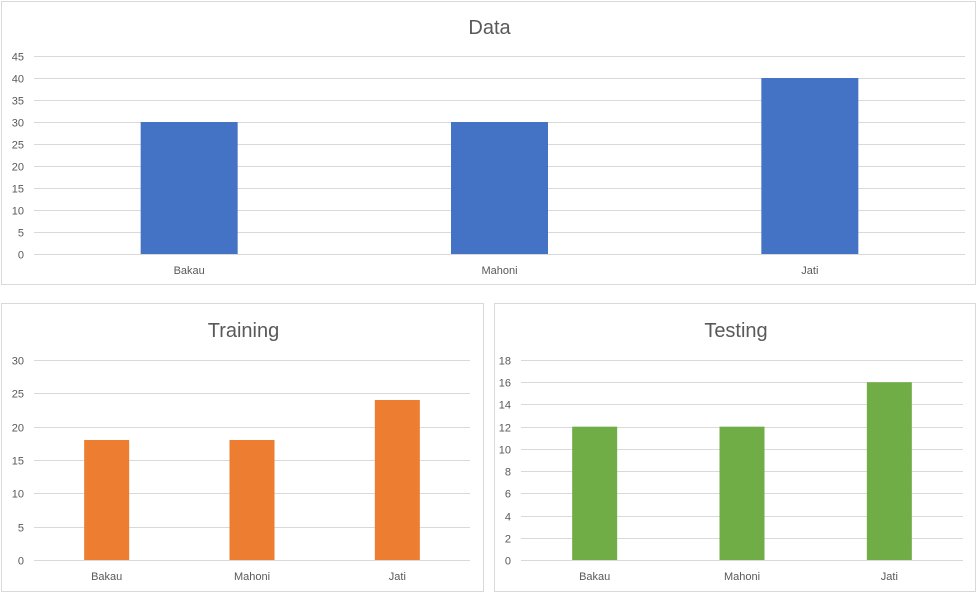 Image resolution: width=977 pixels, height=593 pixels. What do you see at coordinates (18, 58) in the screenshot?
I see `y-tick-label: 45` at bounding box center [18, 58].